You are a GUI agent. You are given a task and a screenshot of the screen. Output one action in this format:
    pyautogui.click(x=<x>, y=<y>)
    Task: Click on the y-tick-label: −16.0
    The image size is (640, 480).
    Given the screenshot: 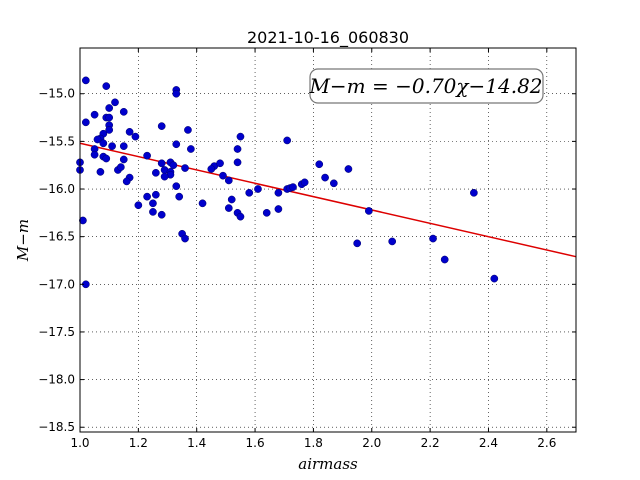 What is the action you would take?
    pyautogui.click(x=56, y=189)
    